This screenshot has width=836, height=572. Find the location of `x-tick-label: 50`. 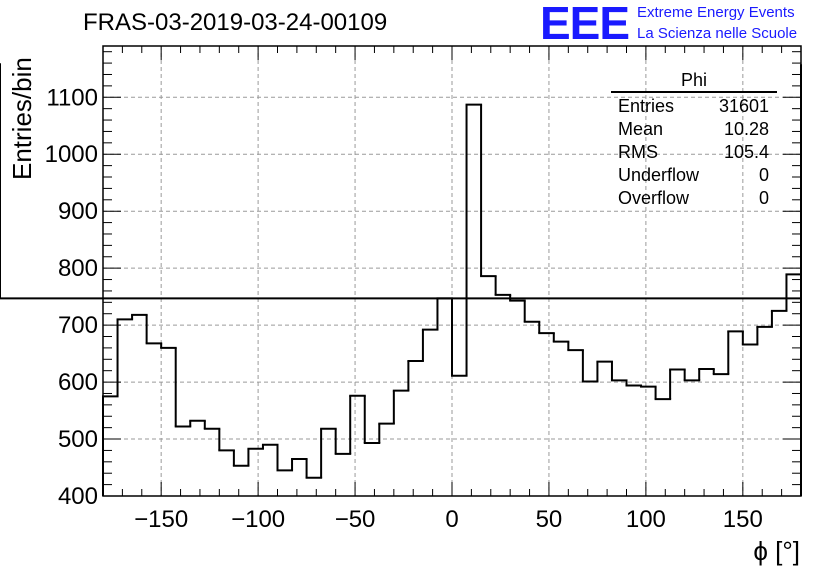

x-tick-label: 50 is located at coordinates (549, 519).